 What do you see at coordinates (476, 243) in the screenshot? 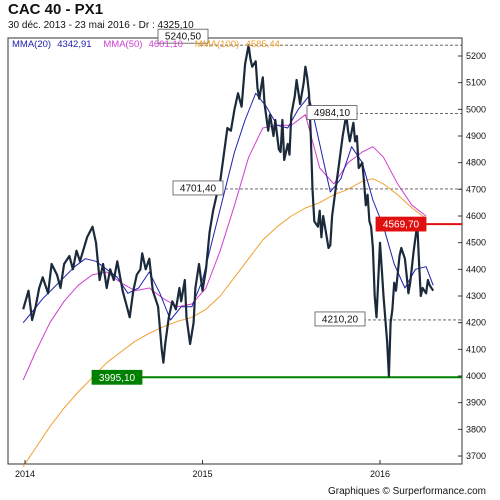
I see `y-tick-label: 4500` at bounding box center [476, 243].